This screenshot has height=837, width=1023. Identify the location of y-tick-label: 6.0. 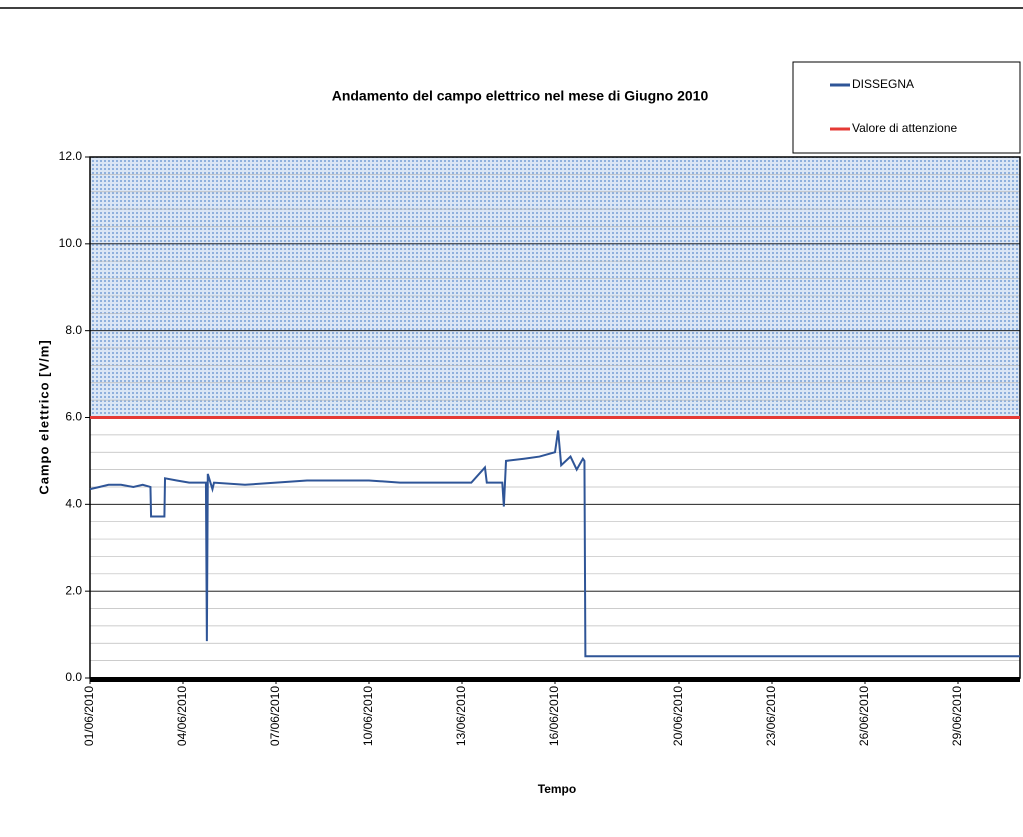
(73, 417).